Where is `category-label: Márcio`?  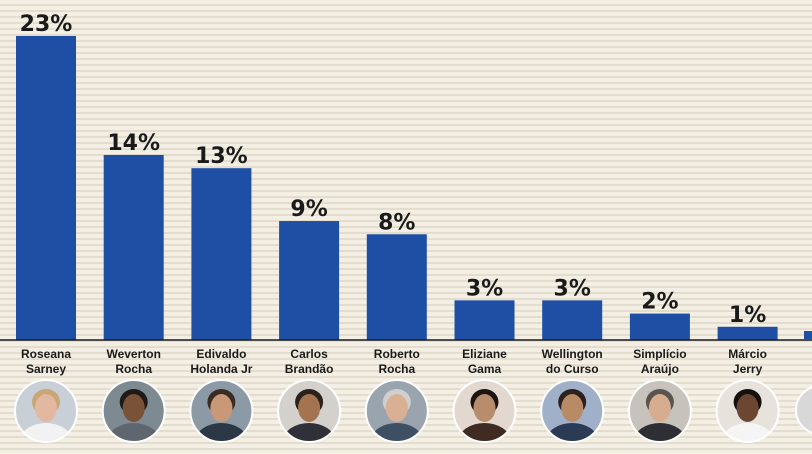
category-label: Márcio is located at coordinates (747, 354).